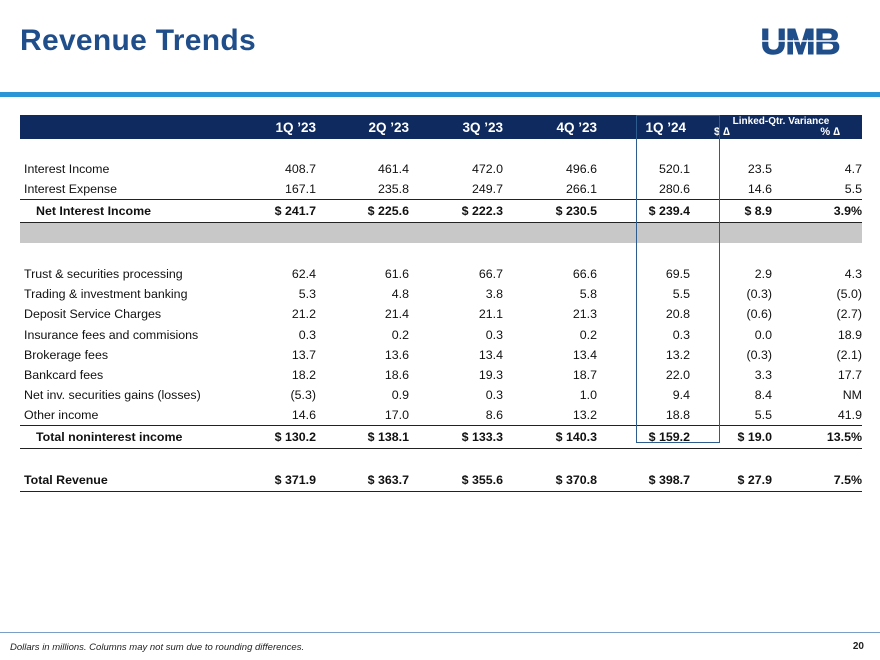 This screenshot has height=660, width=880. I want to click on logo-text: UMB, so click(800, 42).